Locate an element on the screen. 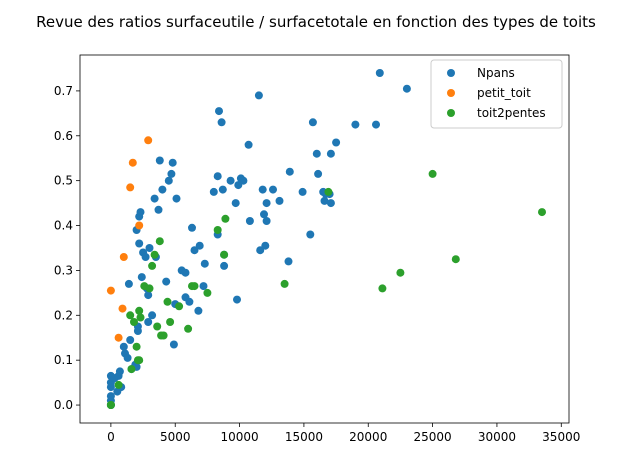 This screenshot has height=456, width=640. y-tick-label: 0.0 is located at coordinates (63, 405).